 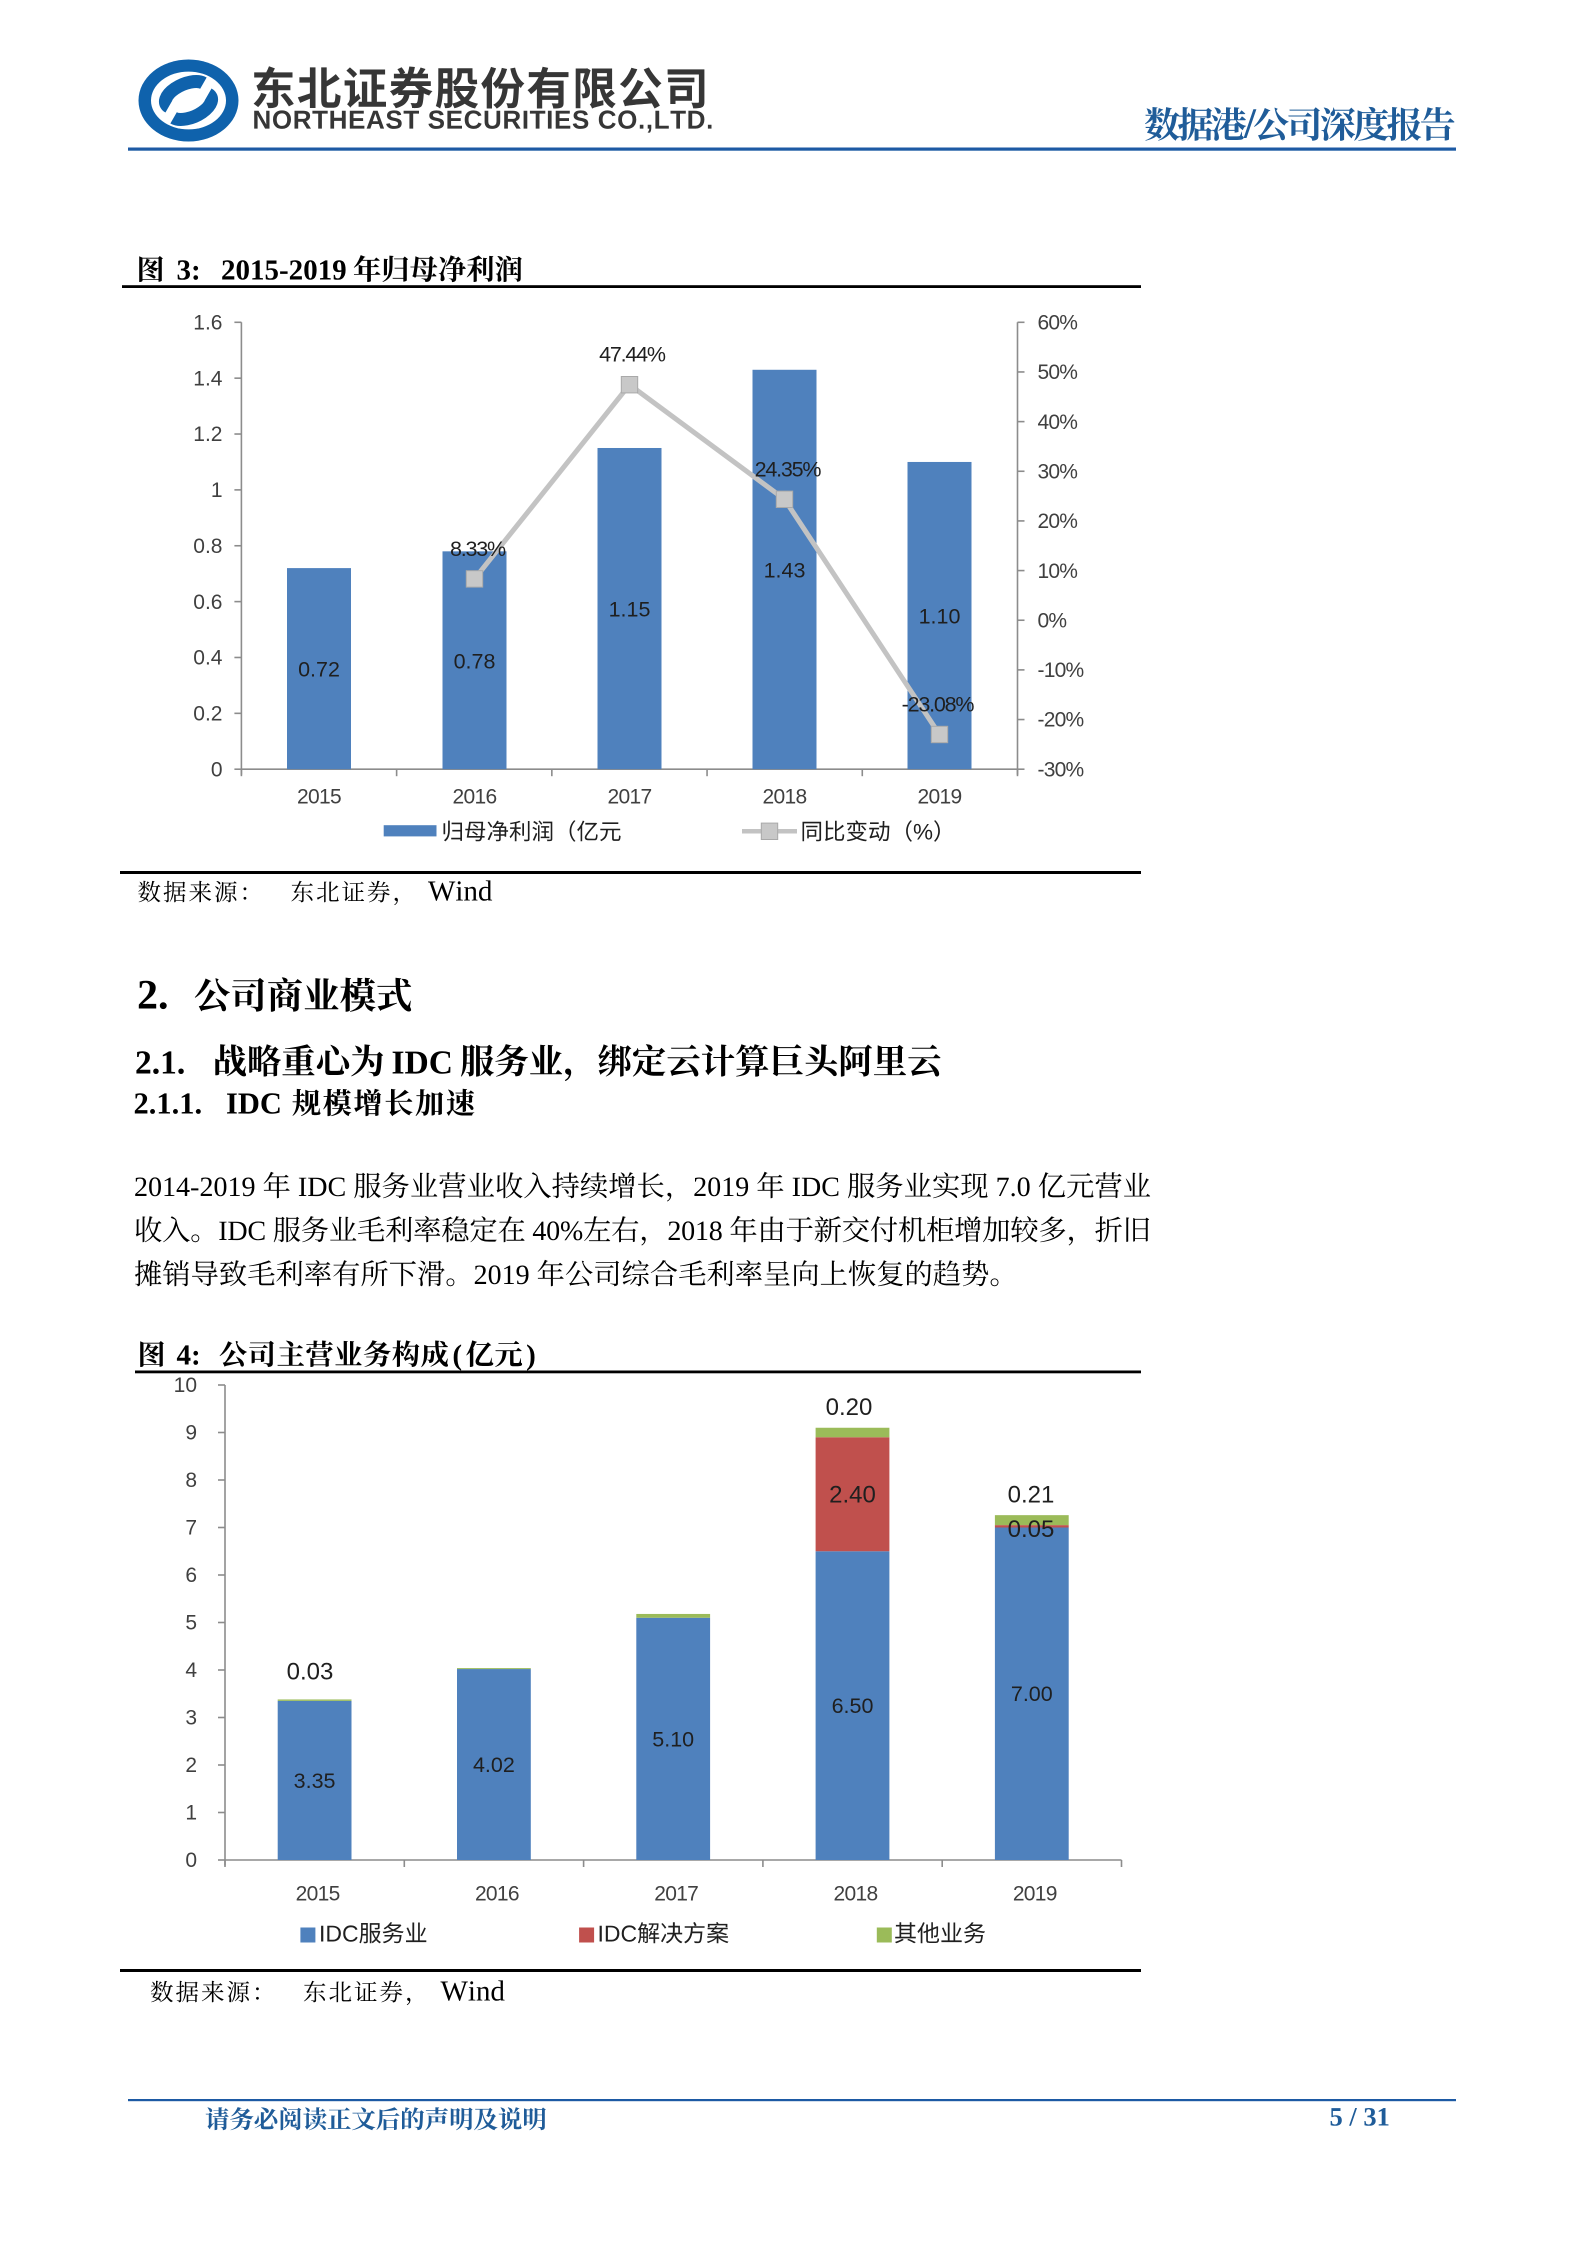 What do you see at coordinates (191, 1718) in the screenshot?
I see `svg-text: 3` at bounding box center [191, 1718].